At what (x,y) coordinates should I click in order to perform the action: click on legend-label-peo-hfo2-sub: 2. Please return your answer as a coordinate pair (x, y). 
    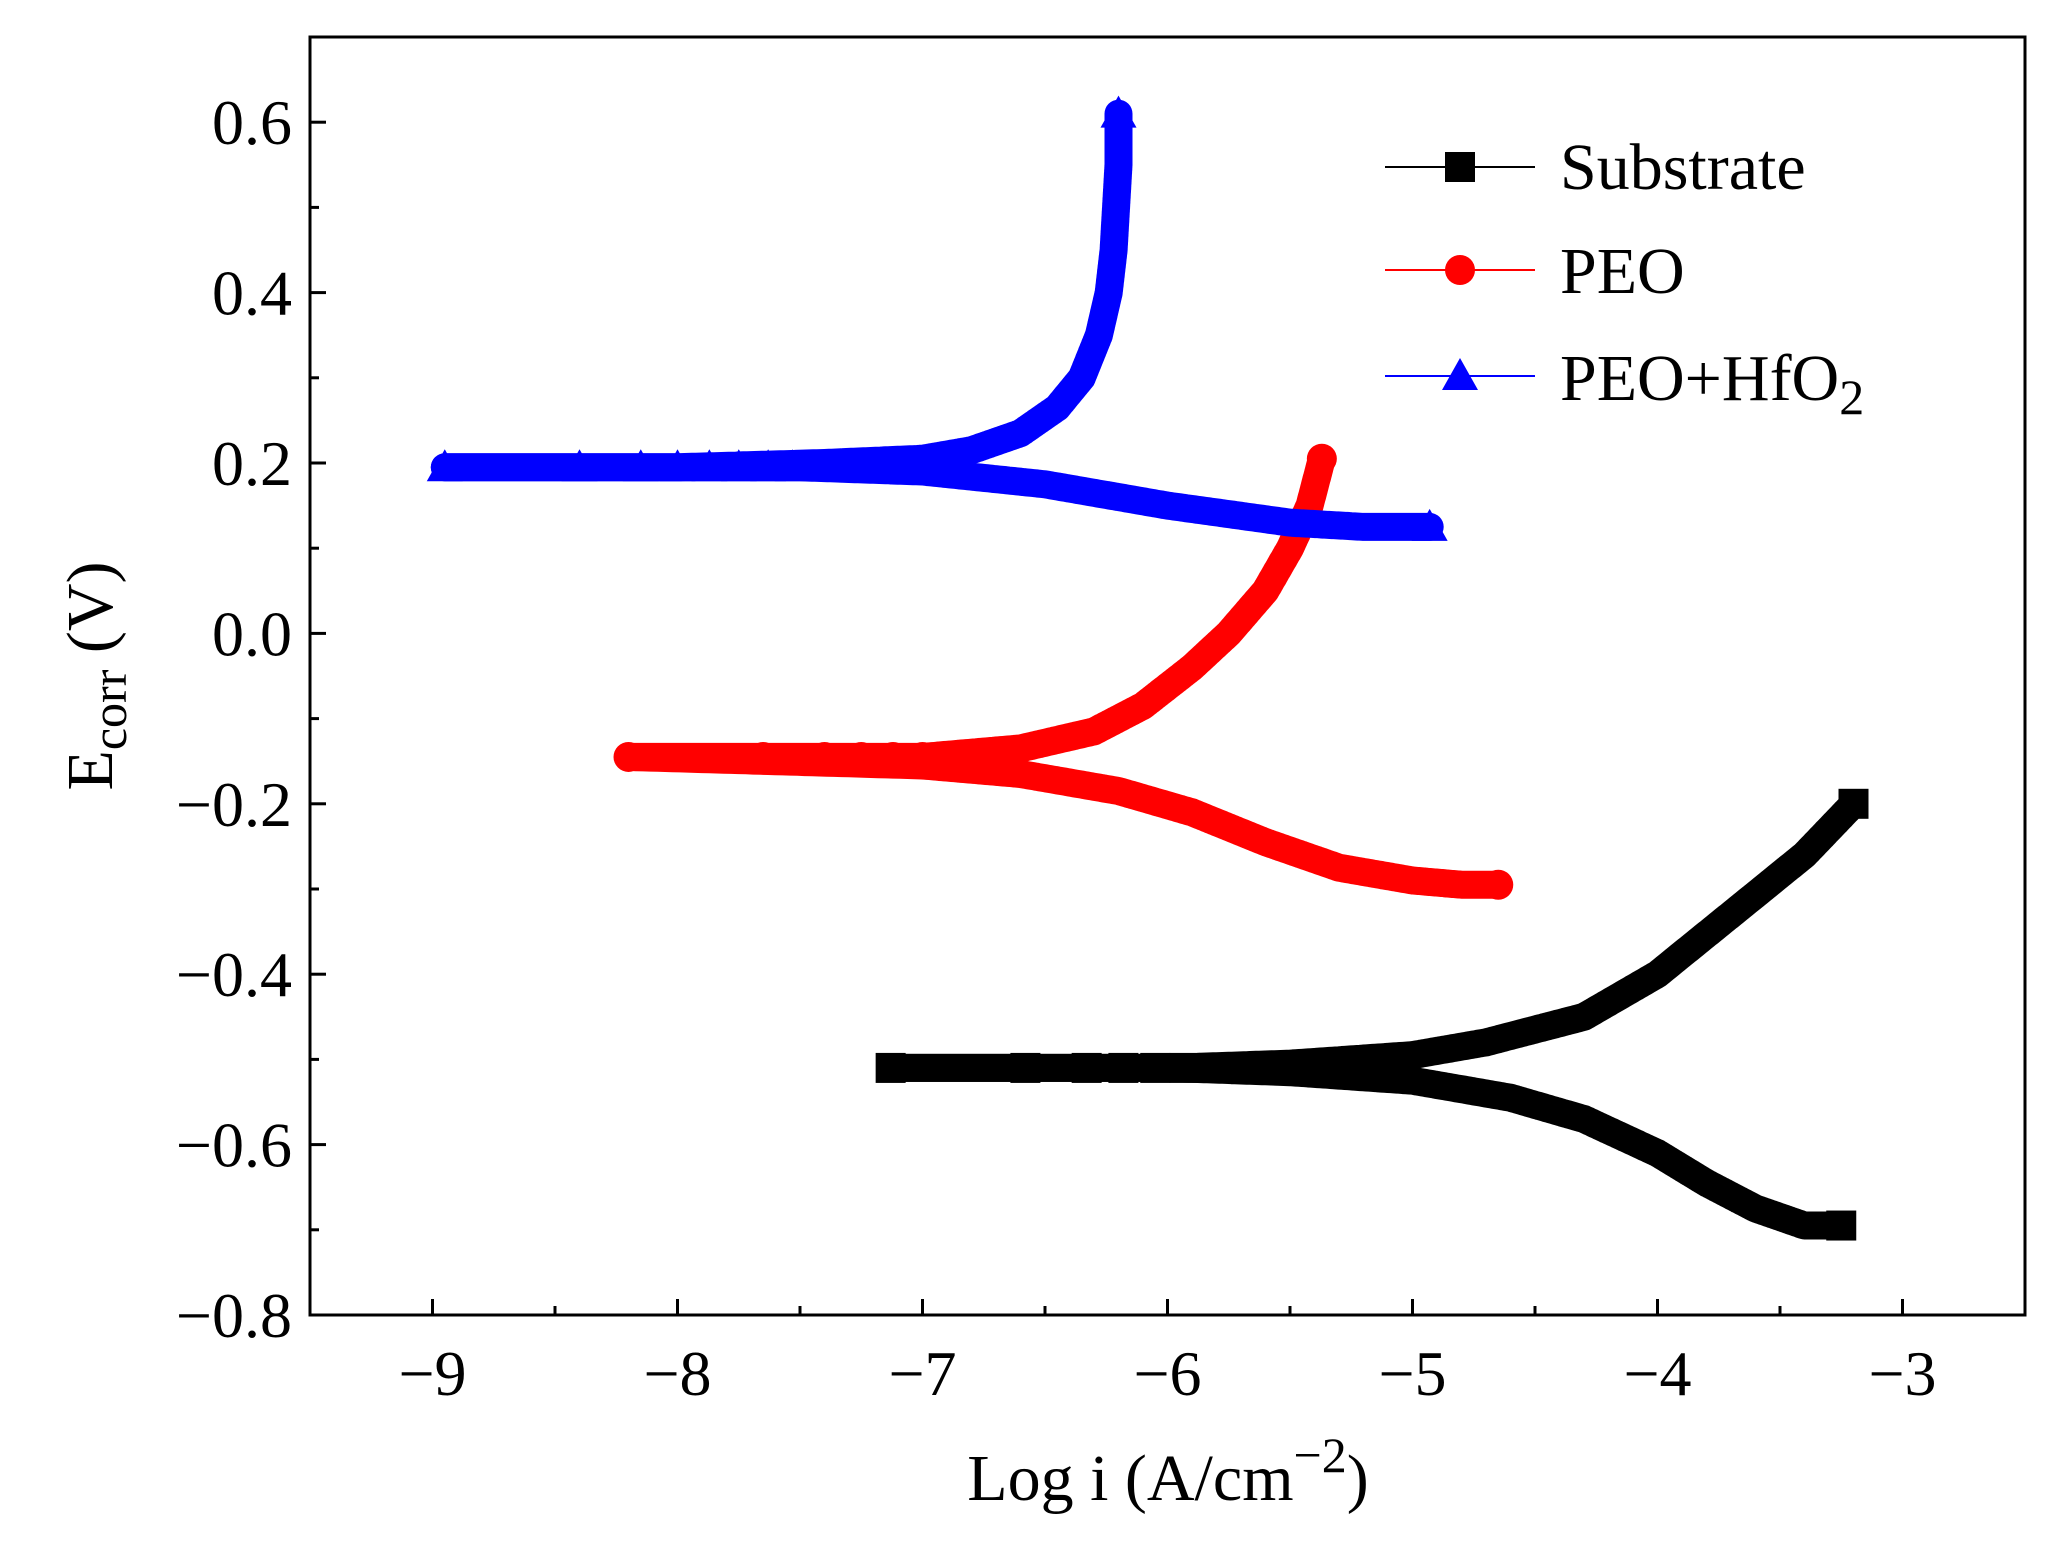
    Looking at the image, I should click on (1851, 397).